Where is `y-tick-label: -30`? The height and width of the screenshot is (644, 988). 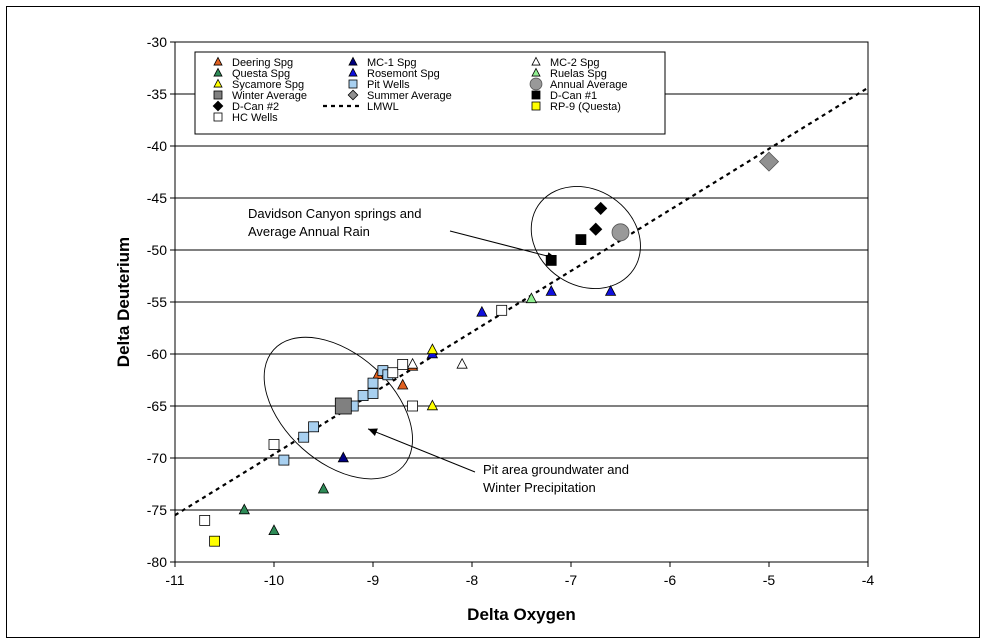
y-tick-label: -30 is located at coordinates (157, 42).